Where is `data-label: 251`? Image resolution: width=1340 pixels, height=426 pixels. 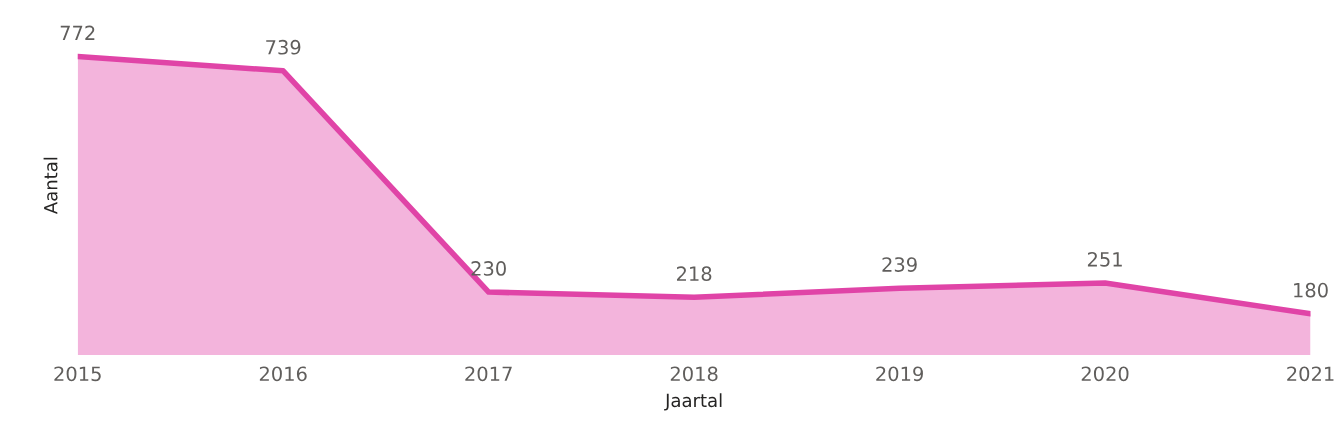 data-label: 251 is located at coordinates (1104, 259).